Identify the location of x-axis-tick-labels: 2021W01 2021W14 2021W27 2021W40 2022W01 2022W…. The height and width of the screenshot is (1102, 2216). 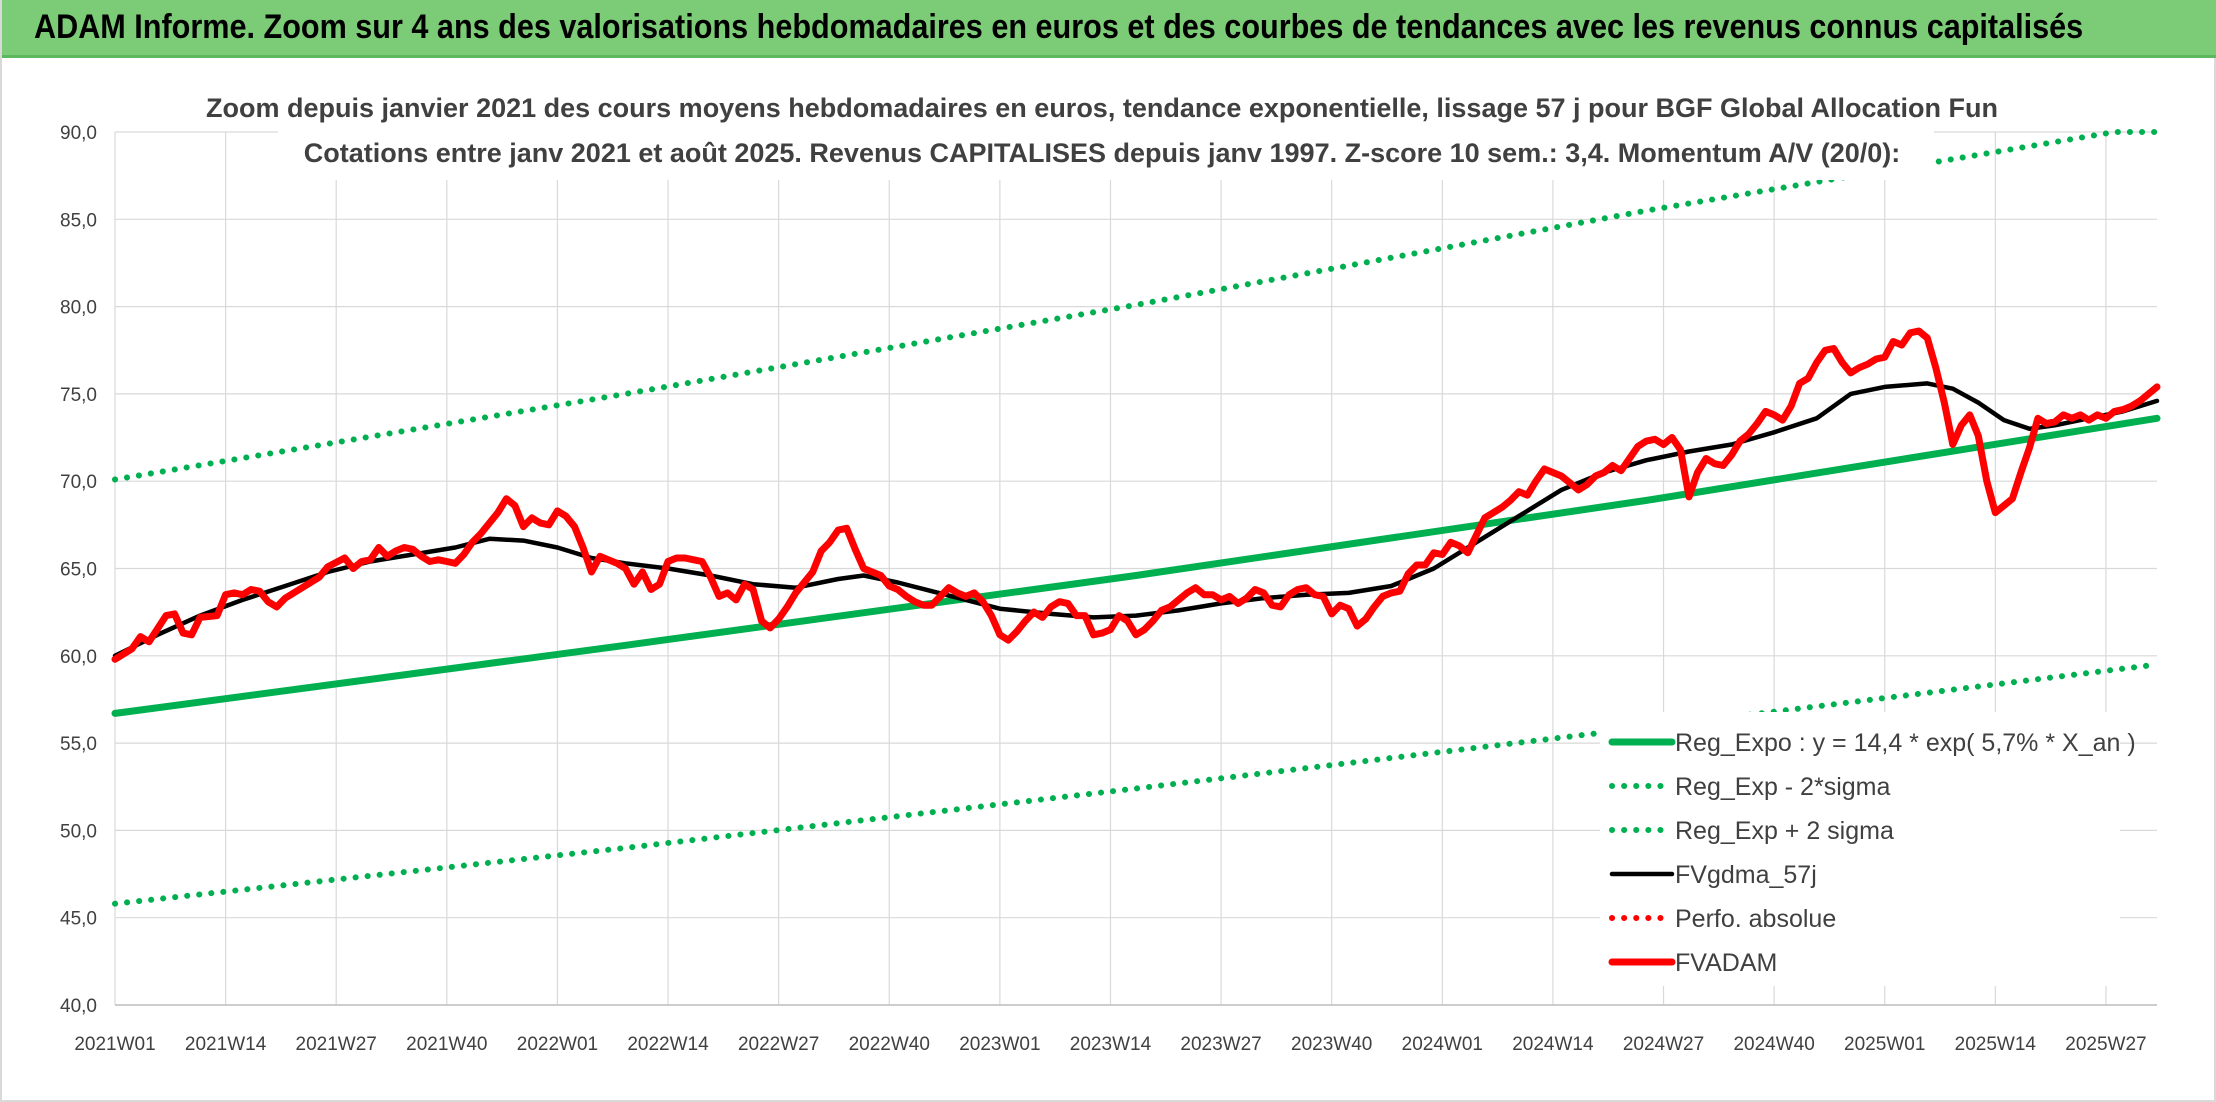
(1110, 1044).